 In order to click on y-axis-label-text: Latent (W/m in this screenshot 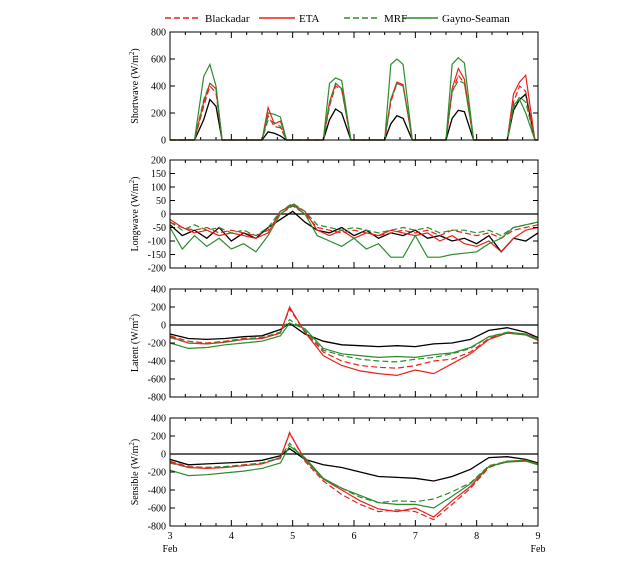, I will do `click(135, 347)`.